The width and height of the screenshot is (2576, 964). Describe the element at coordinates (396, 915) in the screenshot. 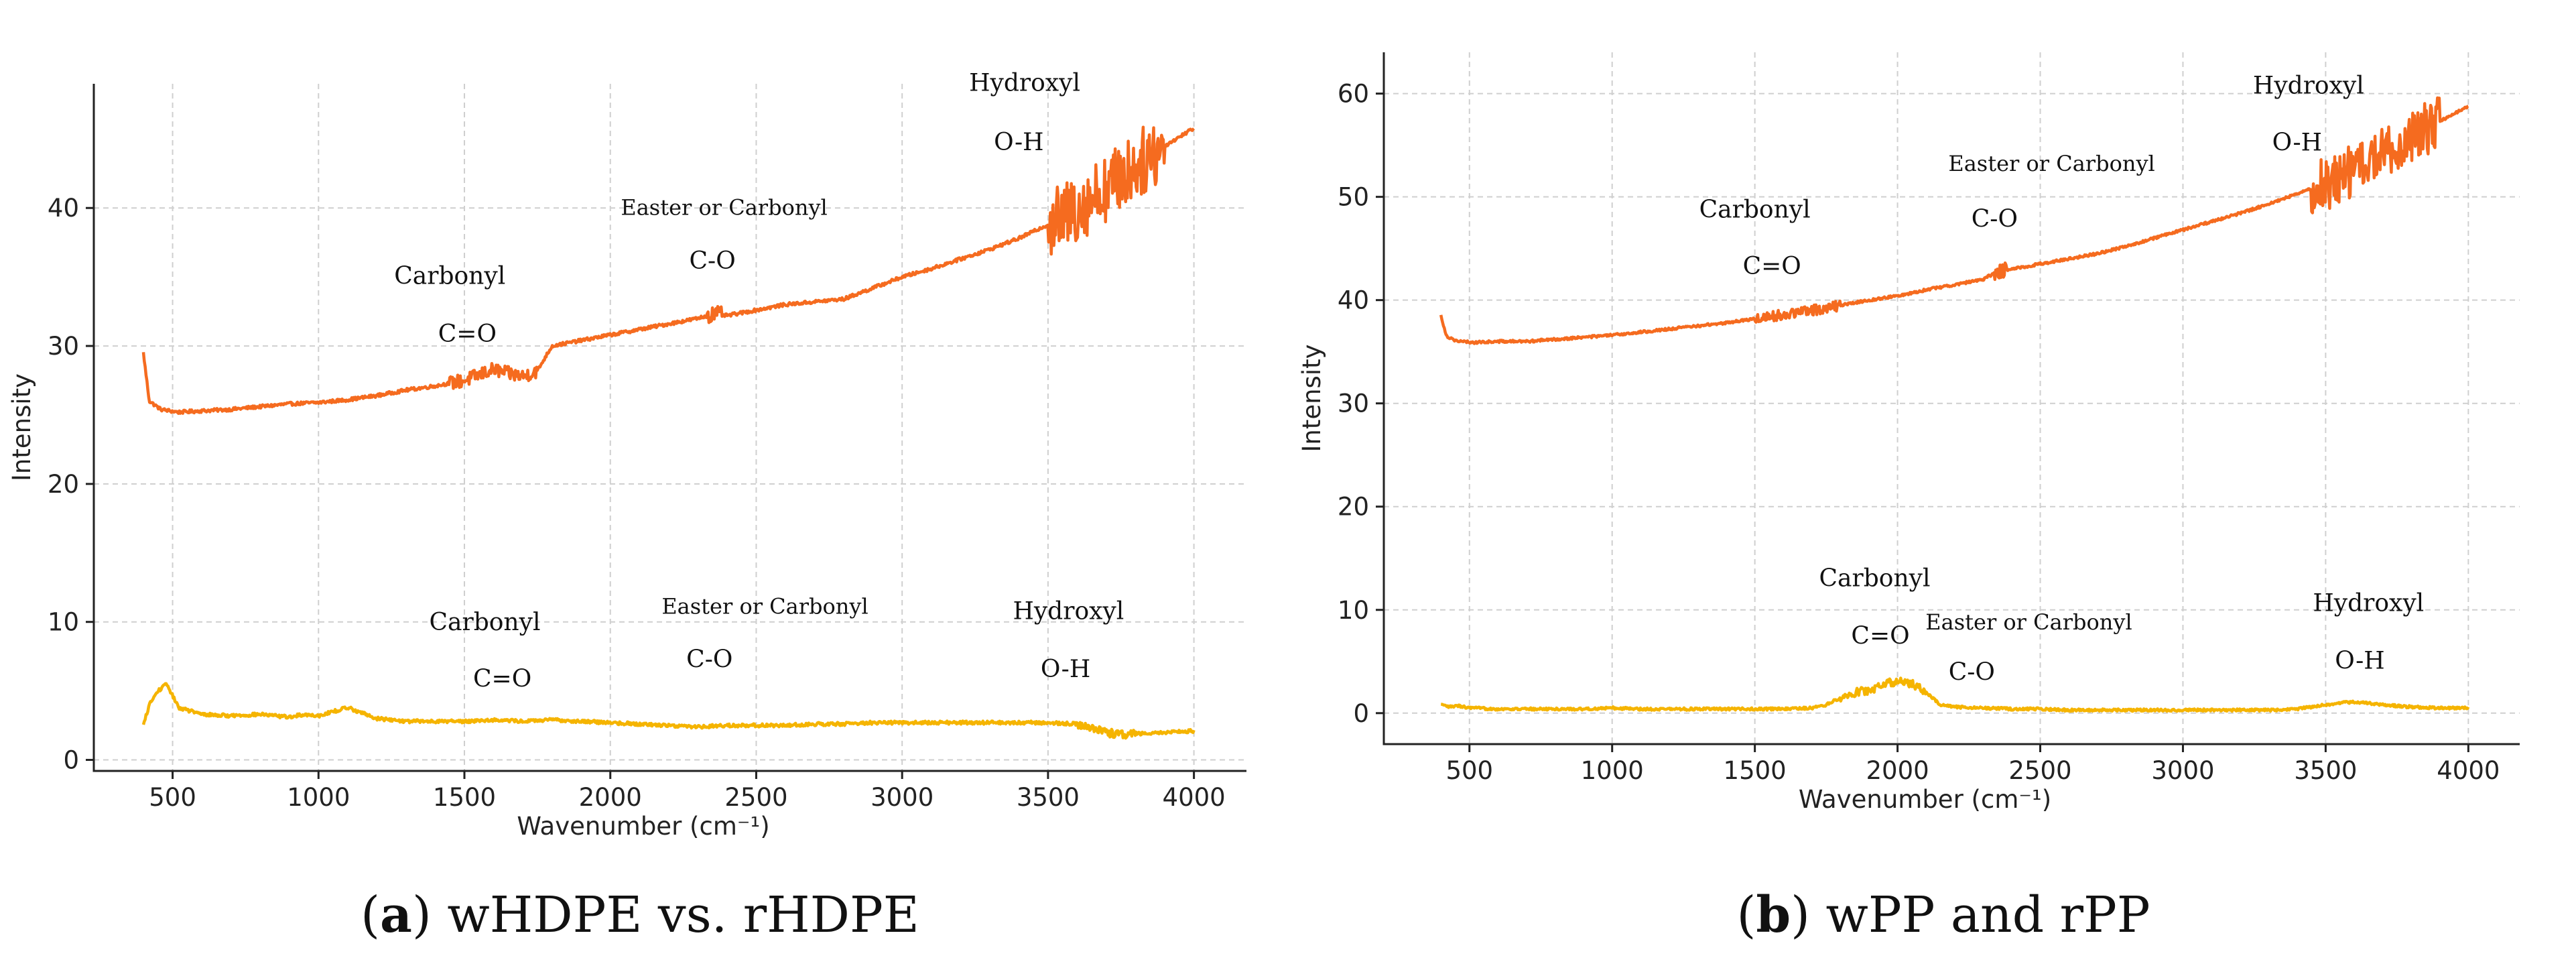

I see `panel-a-caption-letter: a` at that location.